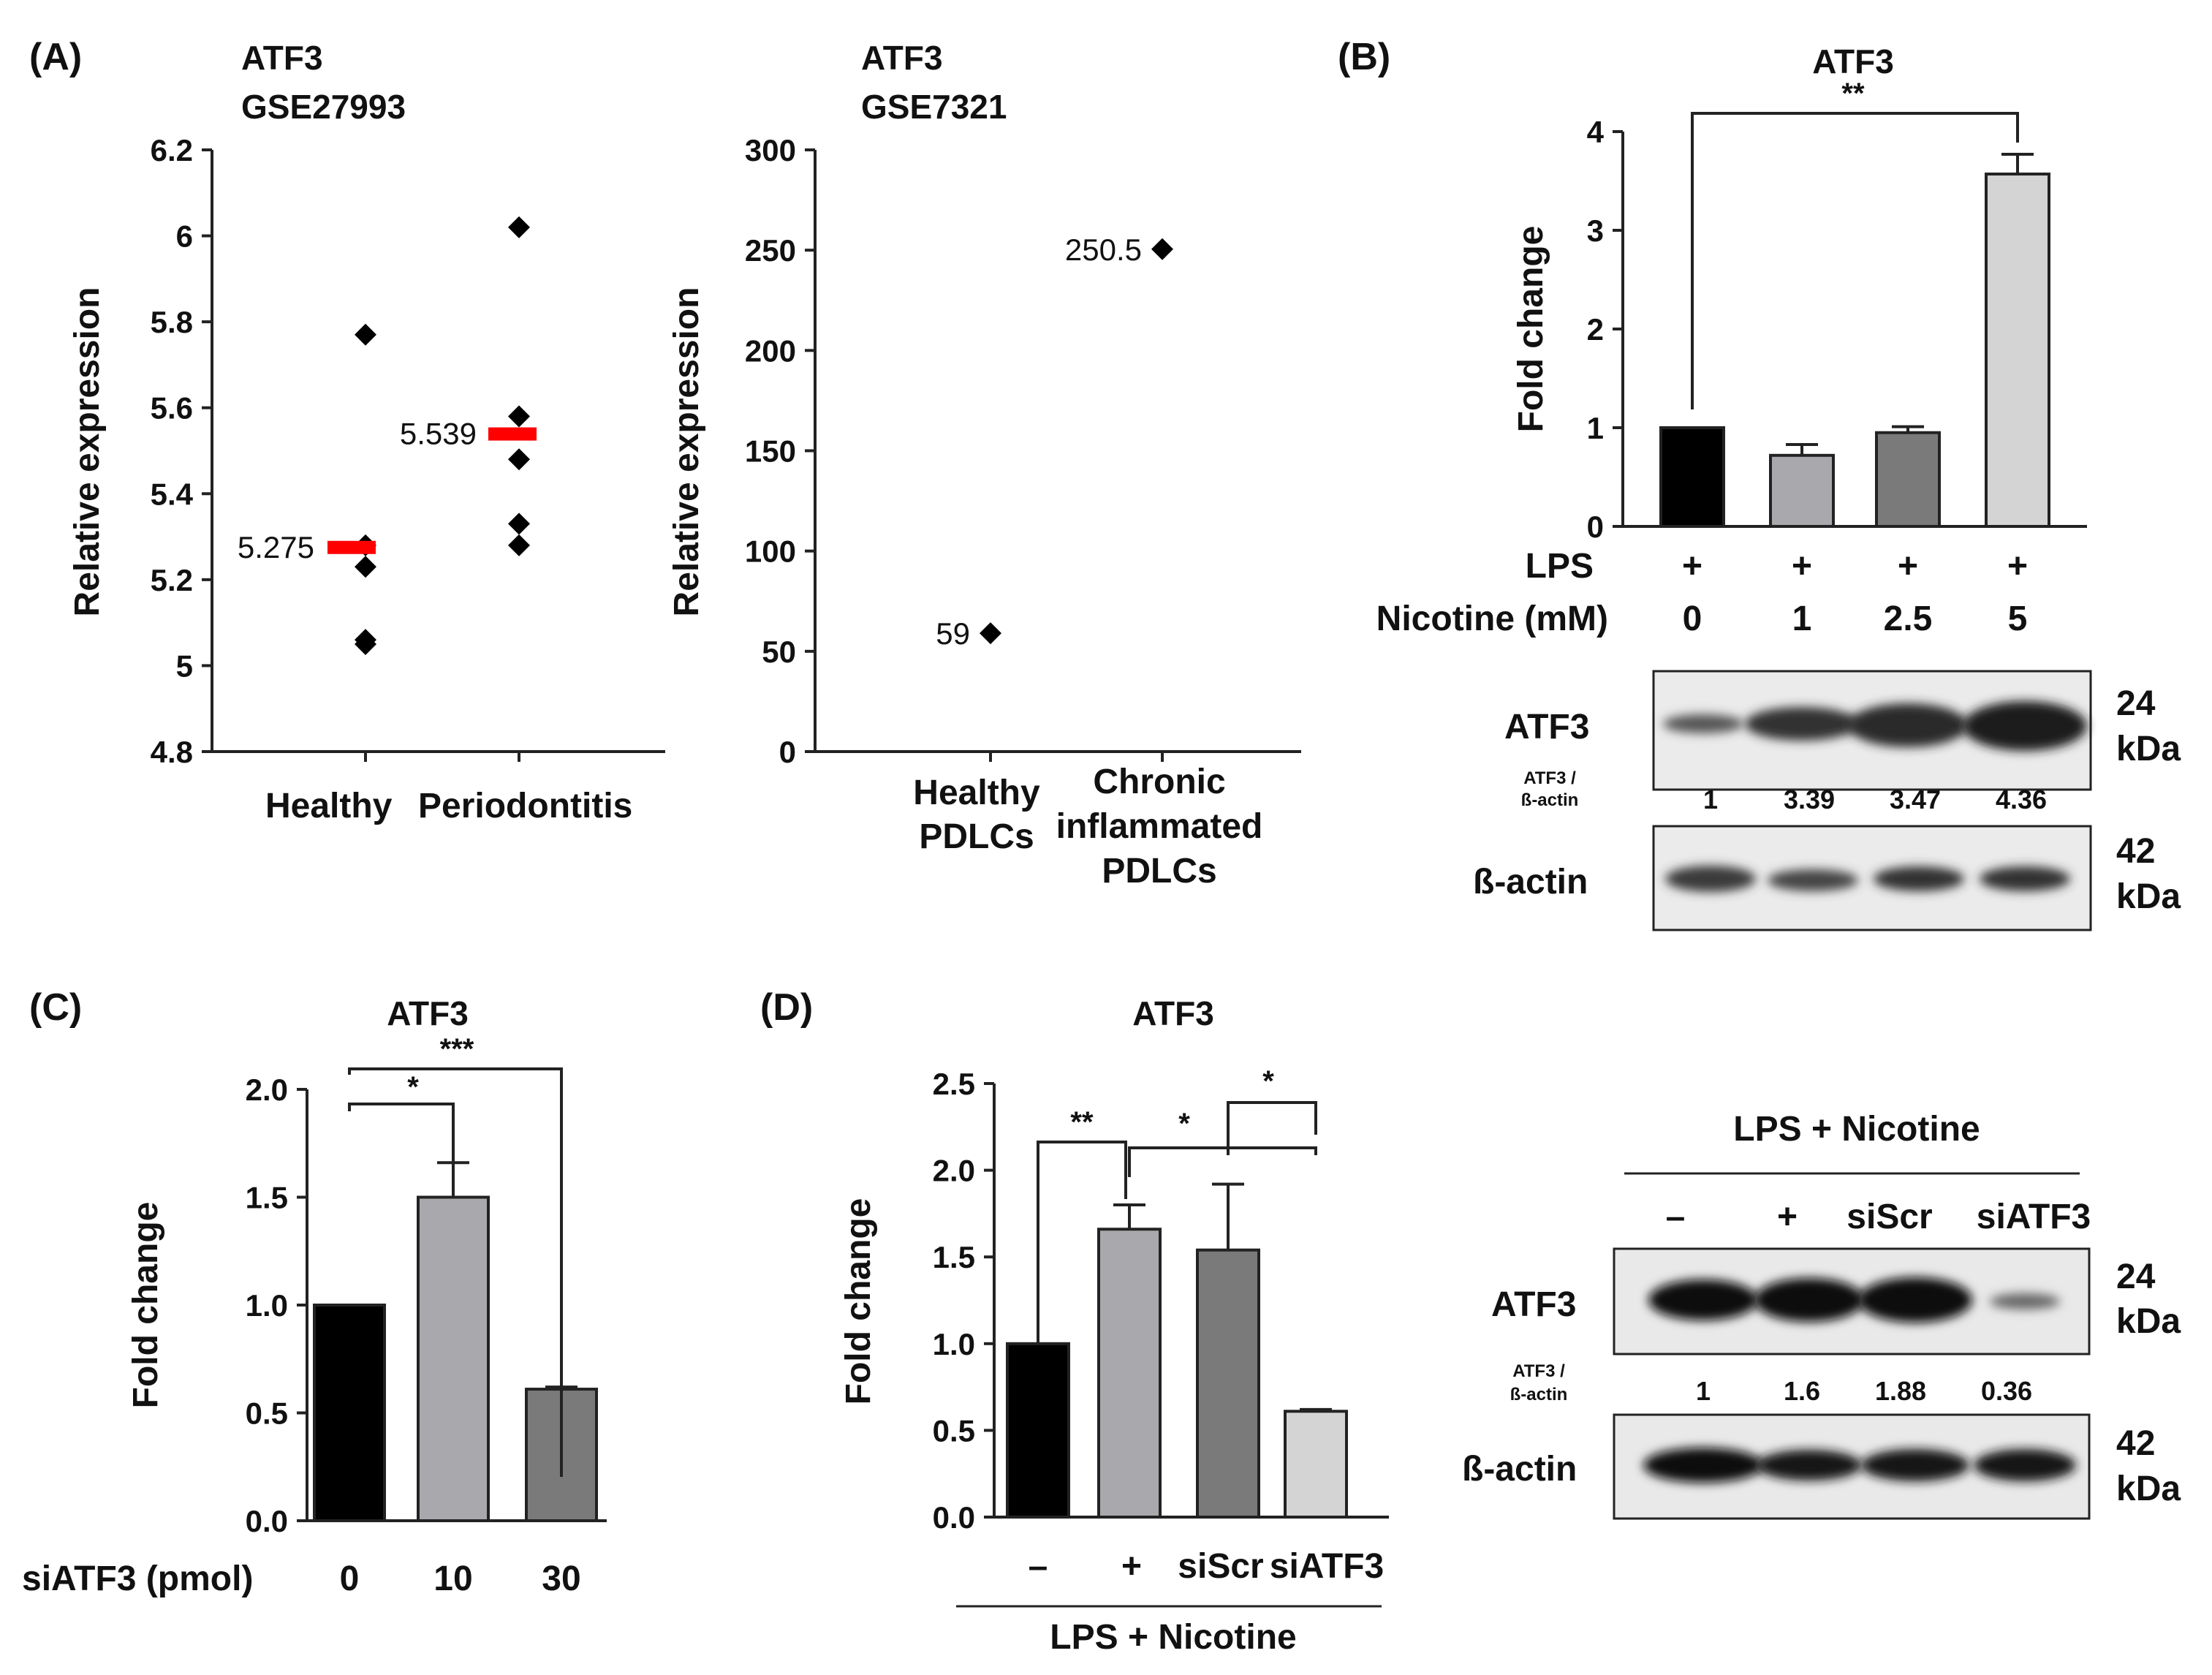 Image resolution: width=2212 pixels, height=1675 pixels. Describe the element at coordinates (1802, 619) in the screenshot. I see `nicotine-dose: 1` at that location.